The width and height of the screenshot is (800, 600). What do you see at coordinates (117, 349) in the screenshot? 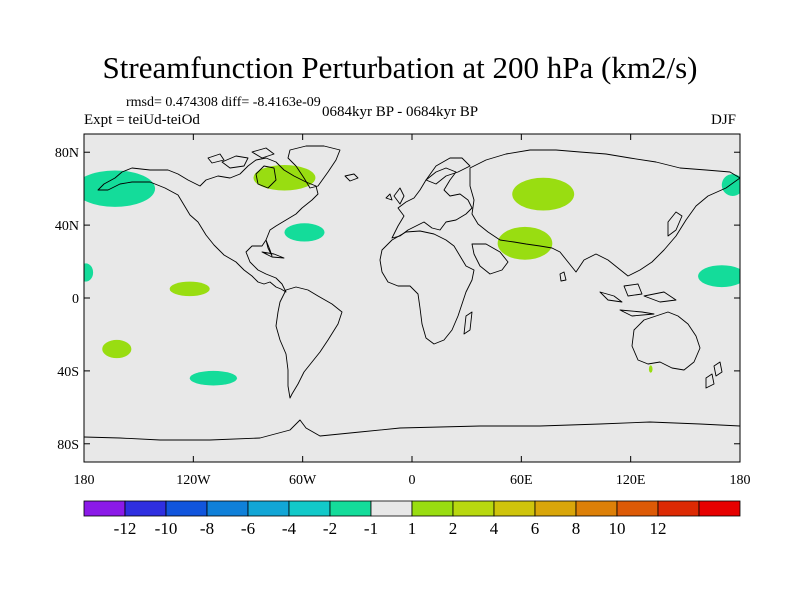
I see `anomaly-south-pacific-high` at bounding box center [117, 349].